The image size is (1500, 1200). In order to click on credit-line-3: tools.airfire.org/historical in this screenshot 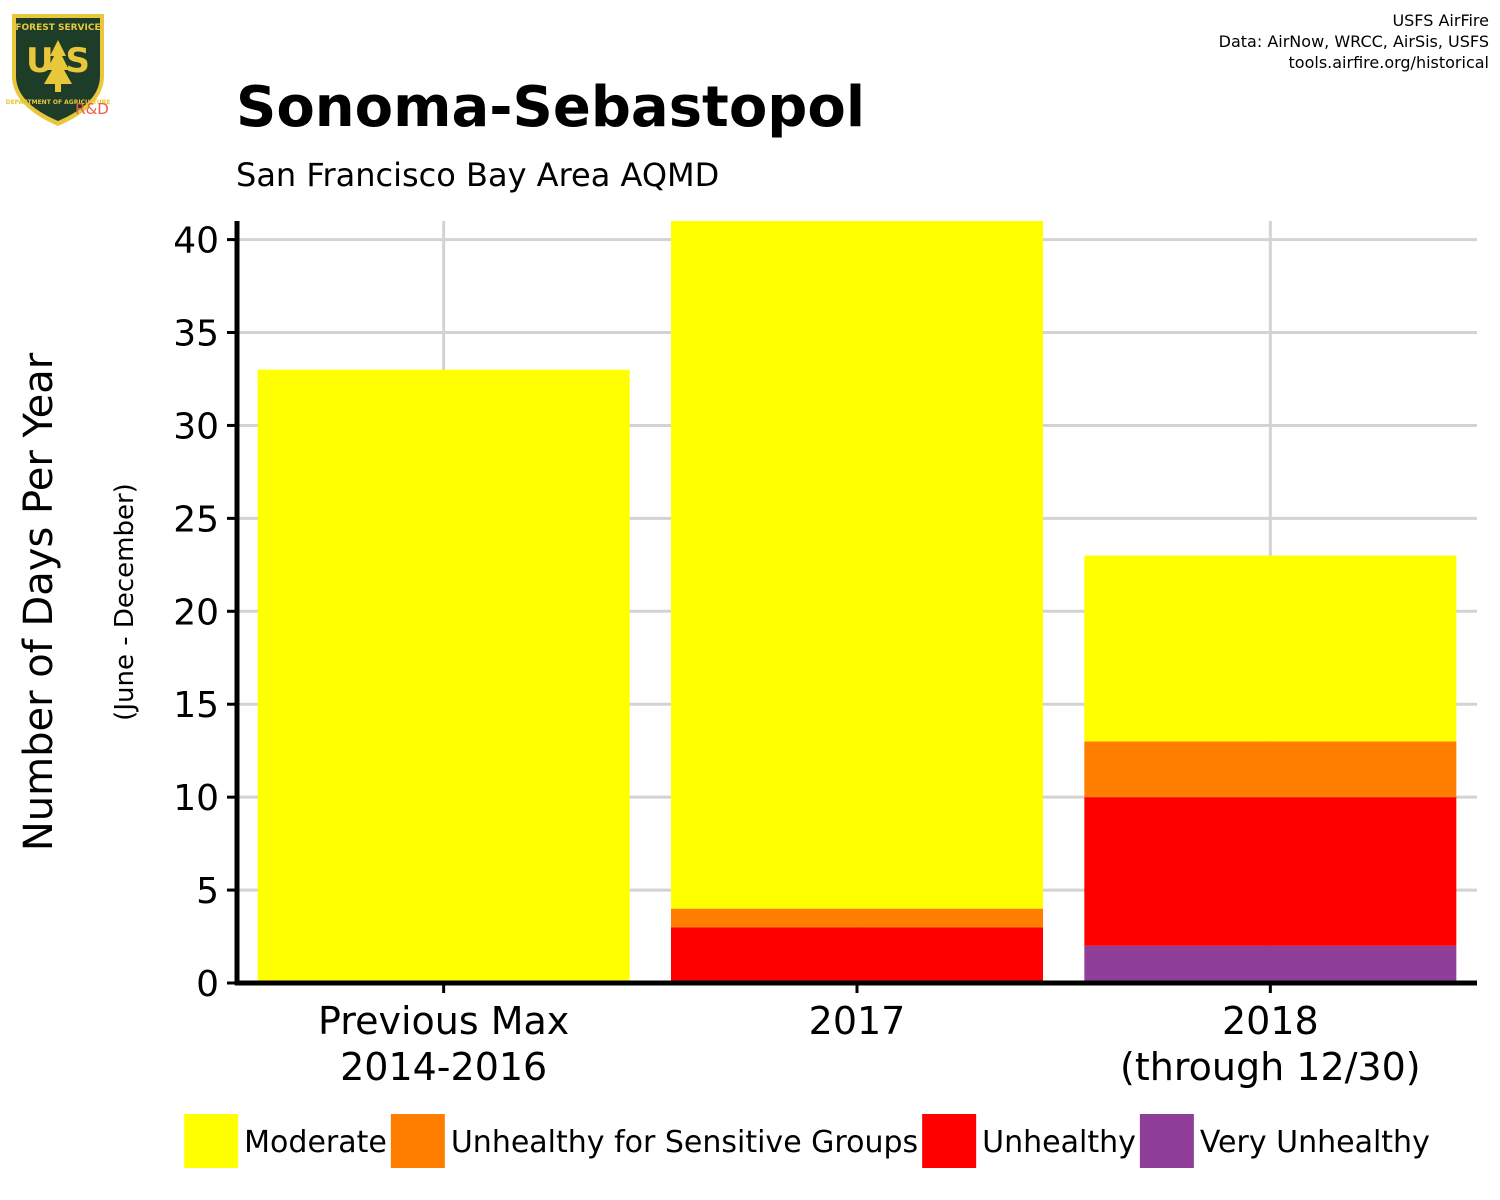, I will do `click(1389, 62)`.